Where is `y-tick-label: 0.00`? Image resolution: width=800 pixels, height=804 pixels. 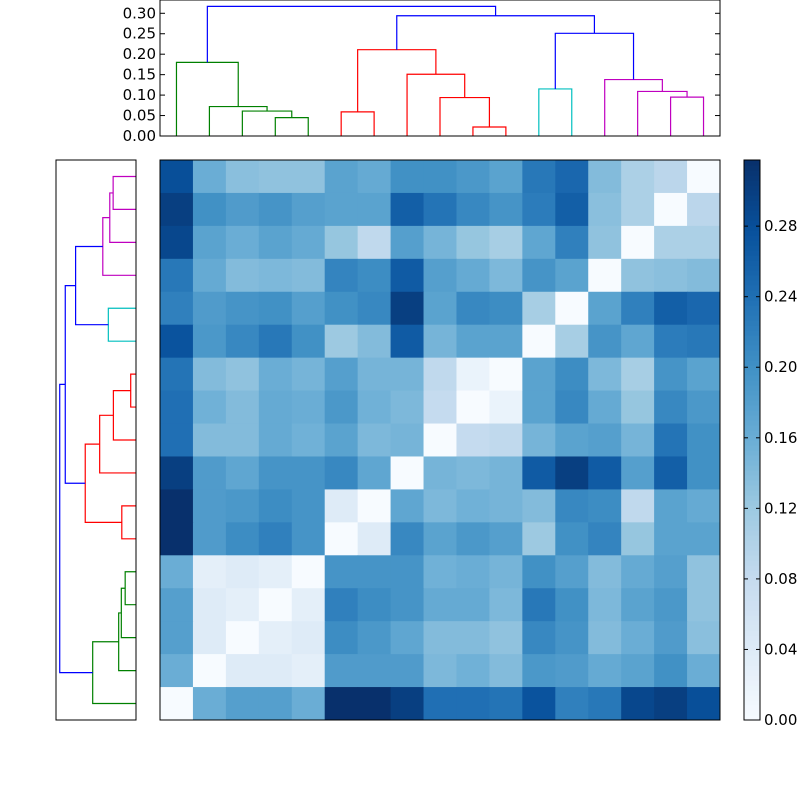 y-tick-label: 0.00 is located at coordinates (139, 136).